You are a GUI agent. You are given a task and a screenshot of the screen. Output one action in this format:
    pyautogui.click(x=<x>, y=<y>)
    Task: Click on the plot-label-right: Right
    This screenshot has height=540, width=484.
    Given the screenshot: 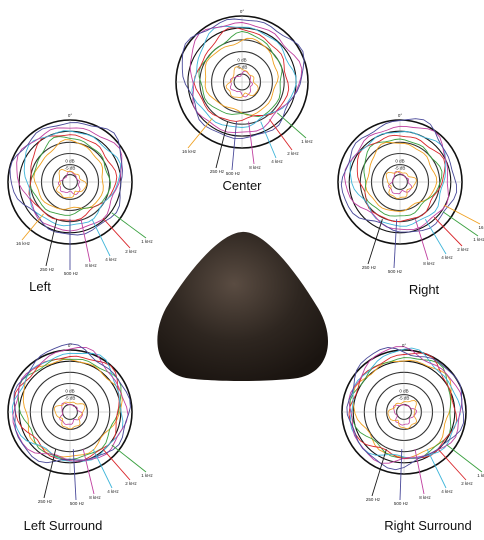 What is the action you would take?
    pyautogui.click(x=424, y=289)
    